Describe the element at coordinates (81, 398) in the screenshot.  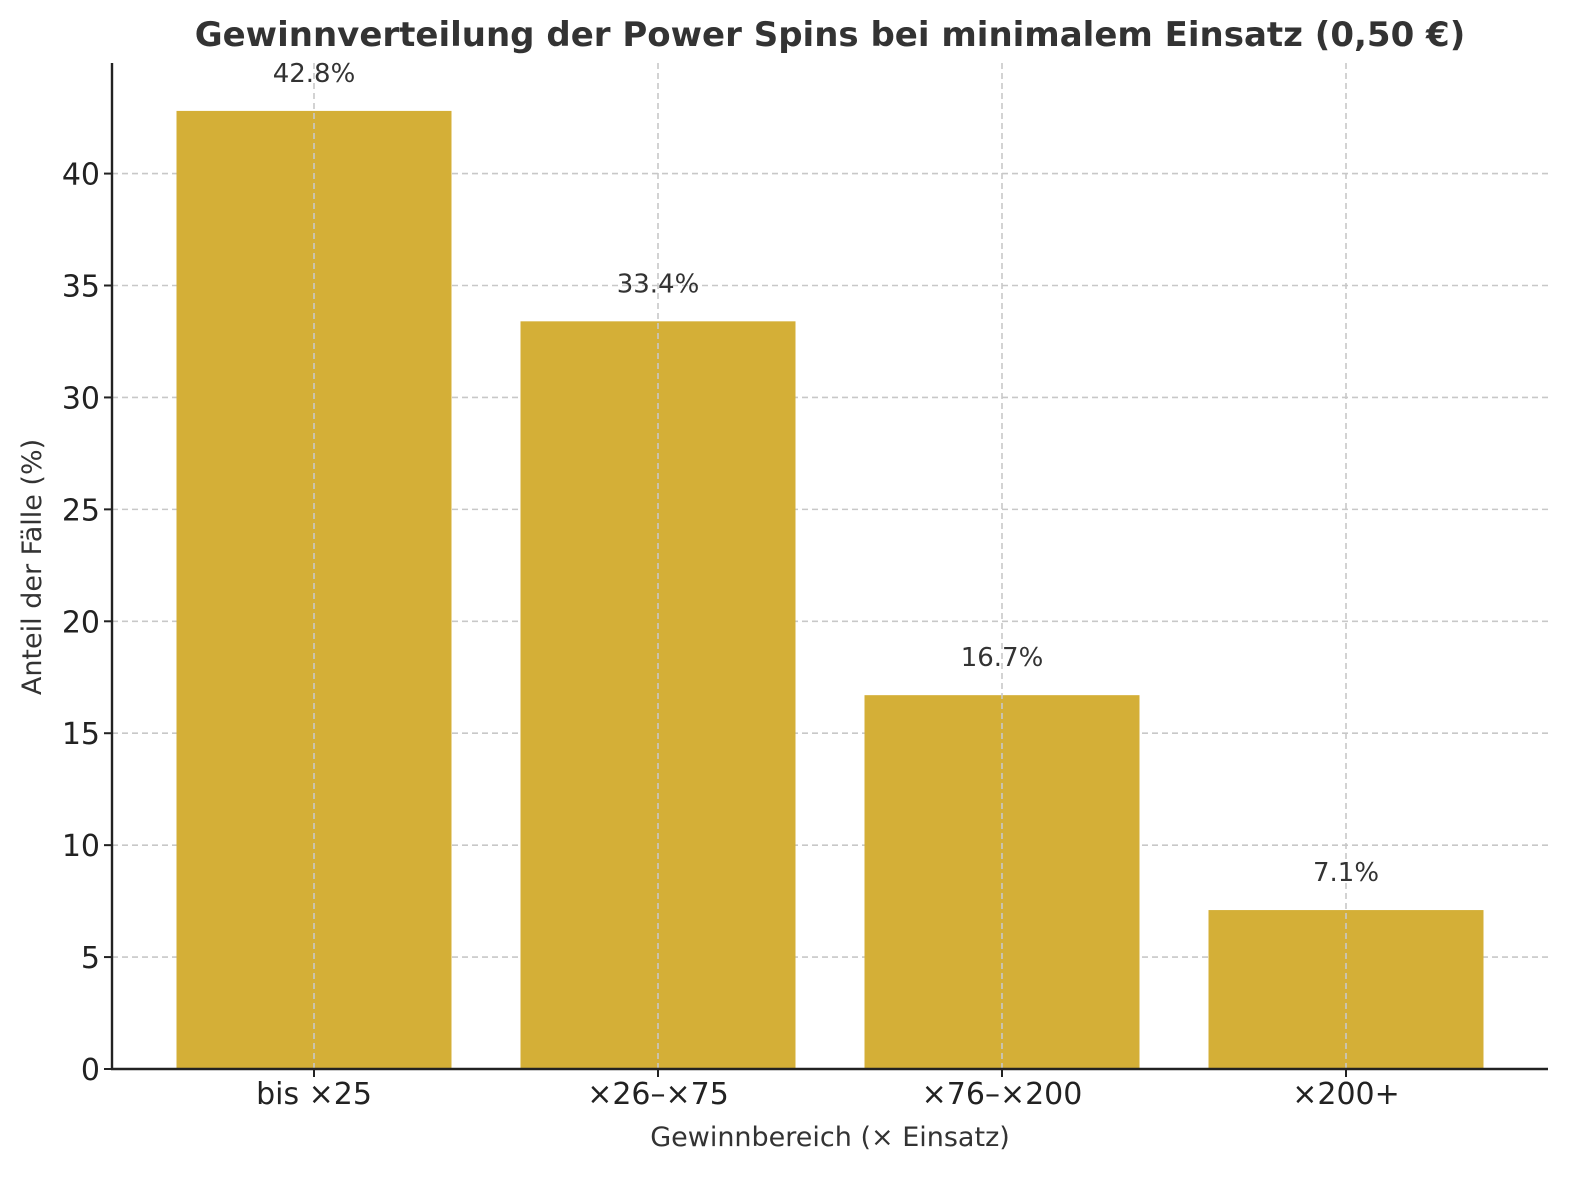
I see `y-tick-label: 30` at that location.